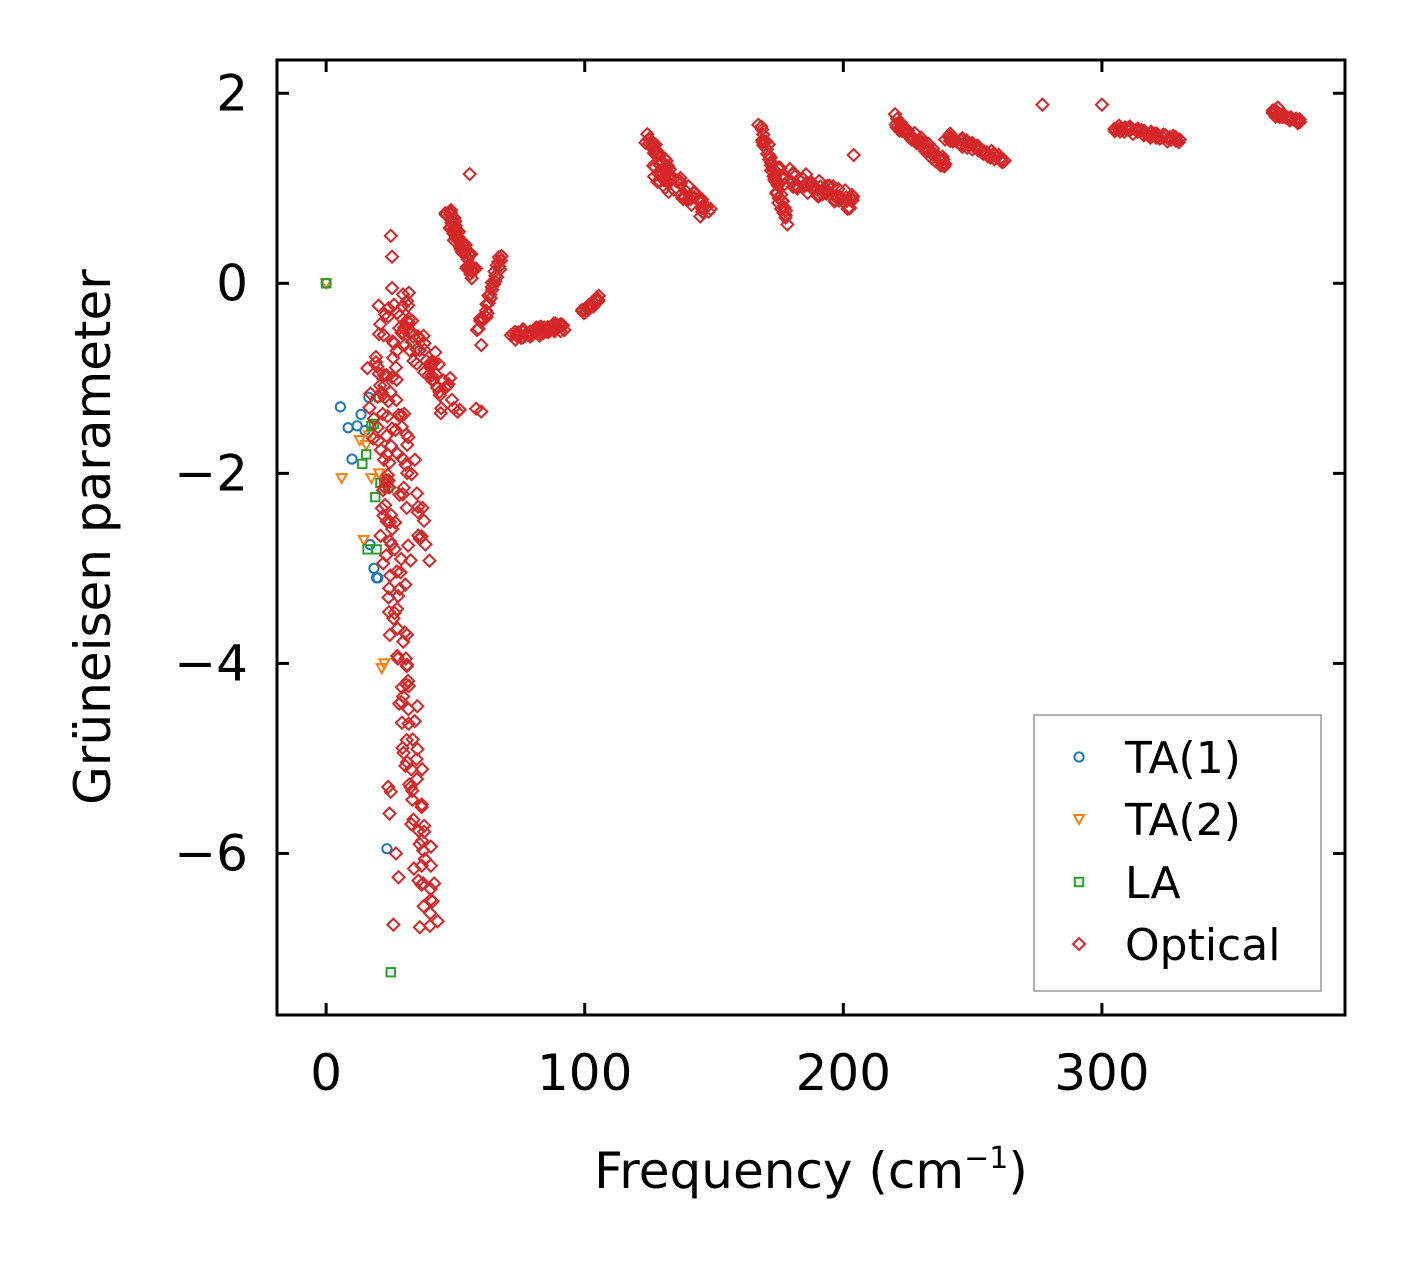 This screenshot has width=1406, height=1264. I want to click on legend-label: Optical, so click(1202, 945).